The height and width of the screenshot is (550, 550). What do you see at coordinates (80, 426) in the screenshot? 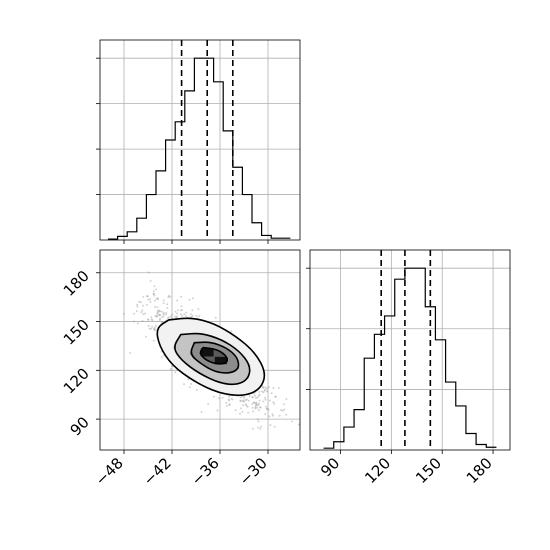
I see `y-tick-label: 90` at bounding box center [80, 426].